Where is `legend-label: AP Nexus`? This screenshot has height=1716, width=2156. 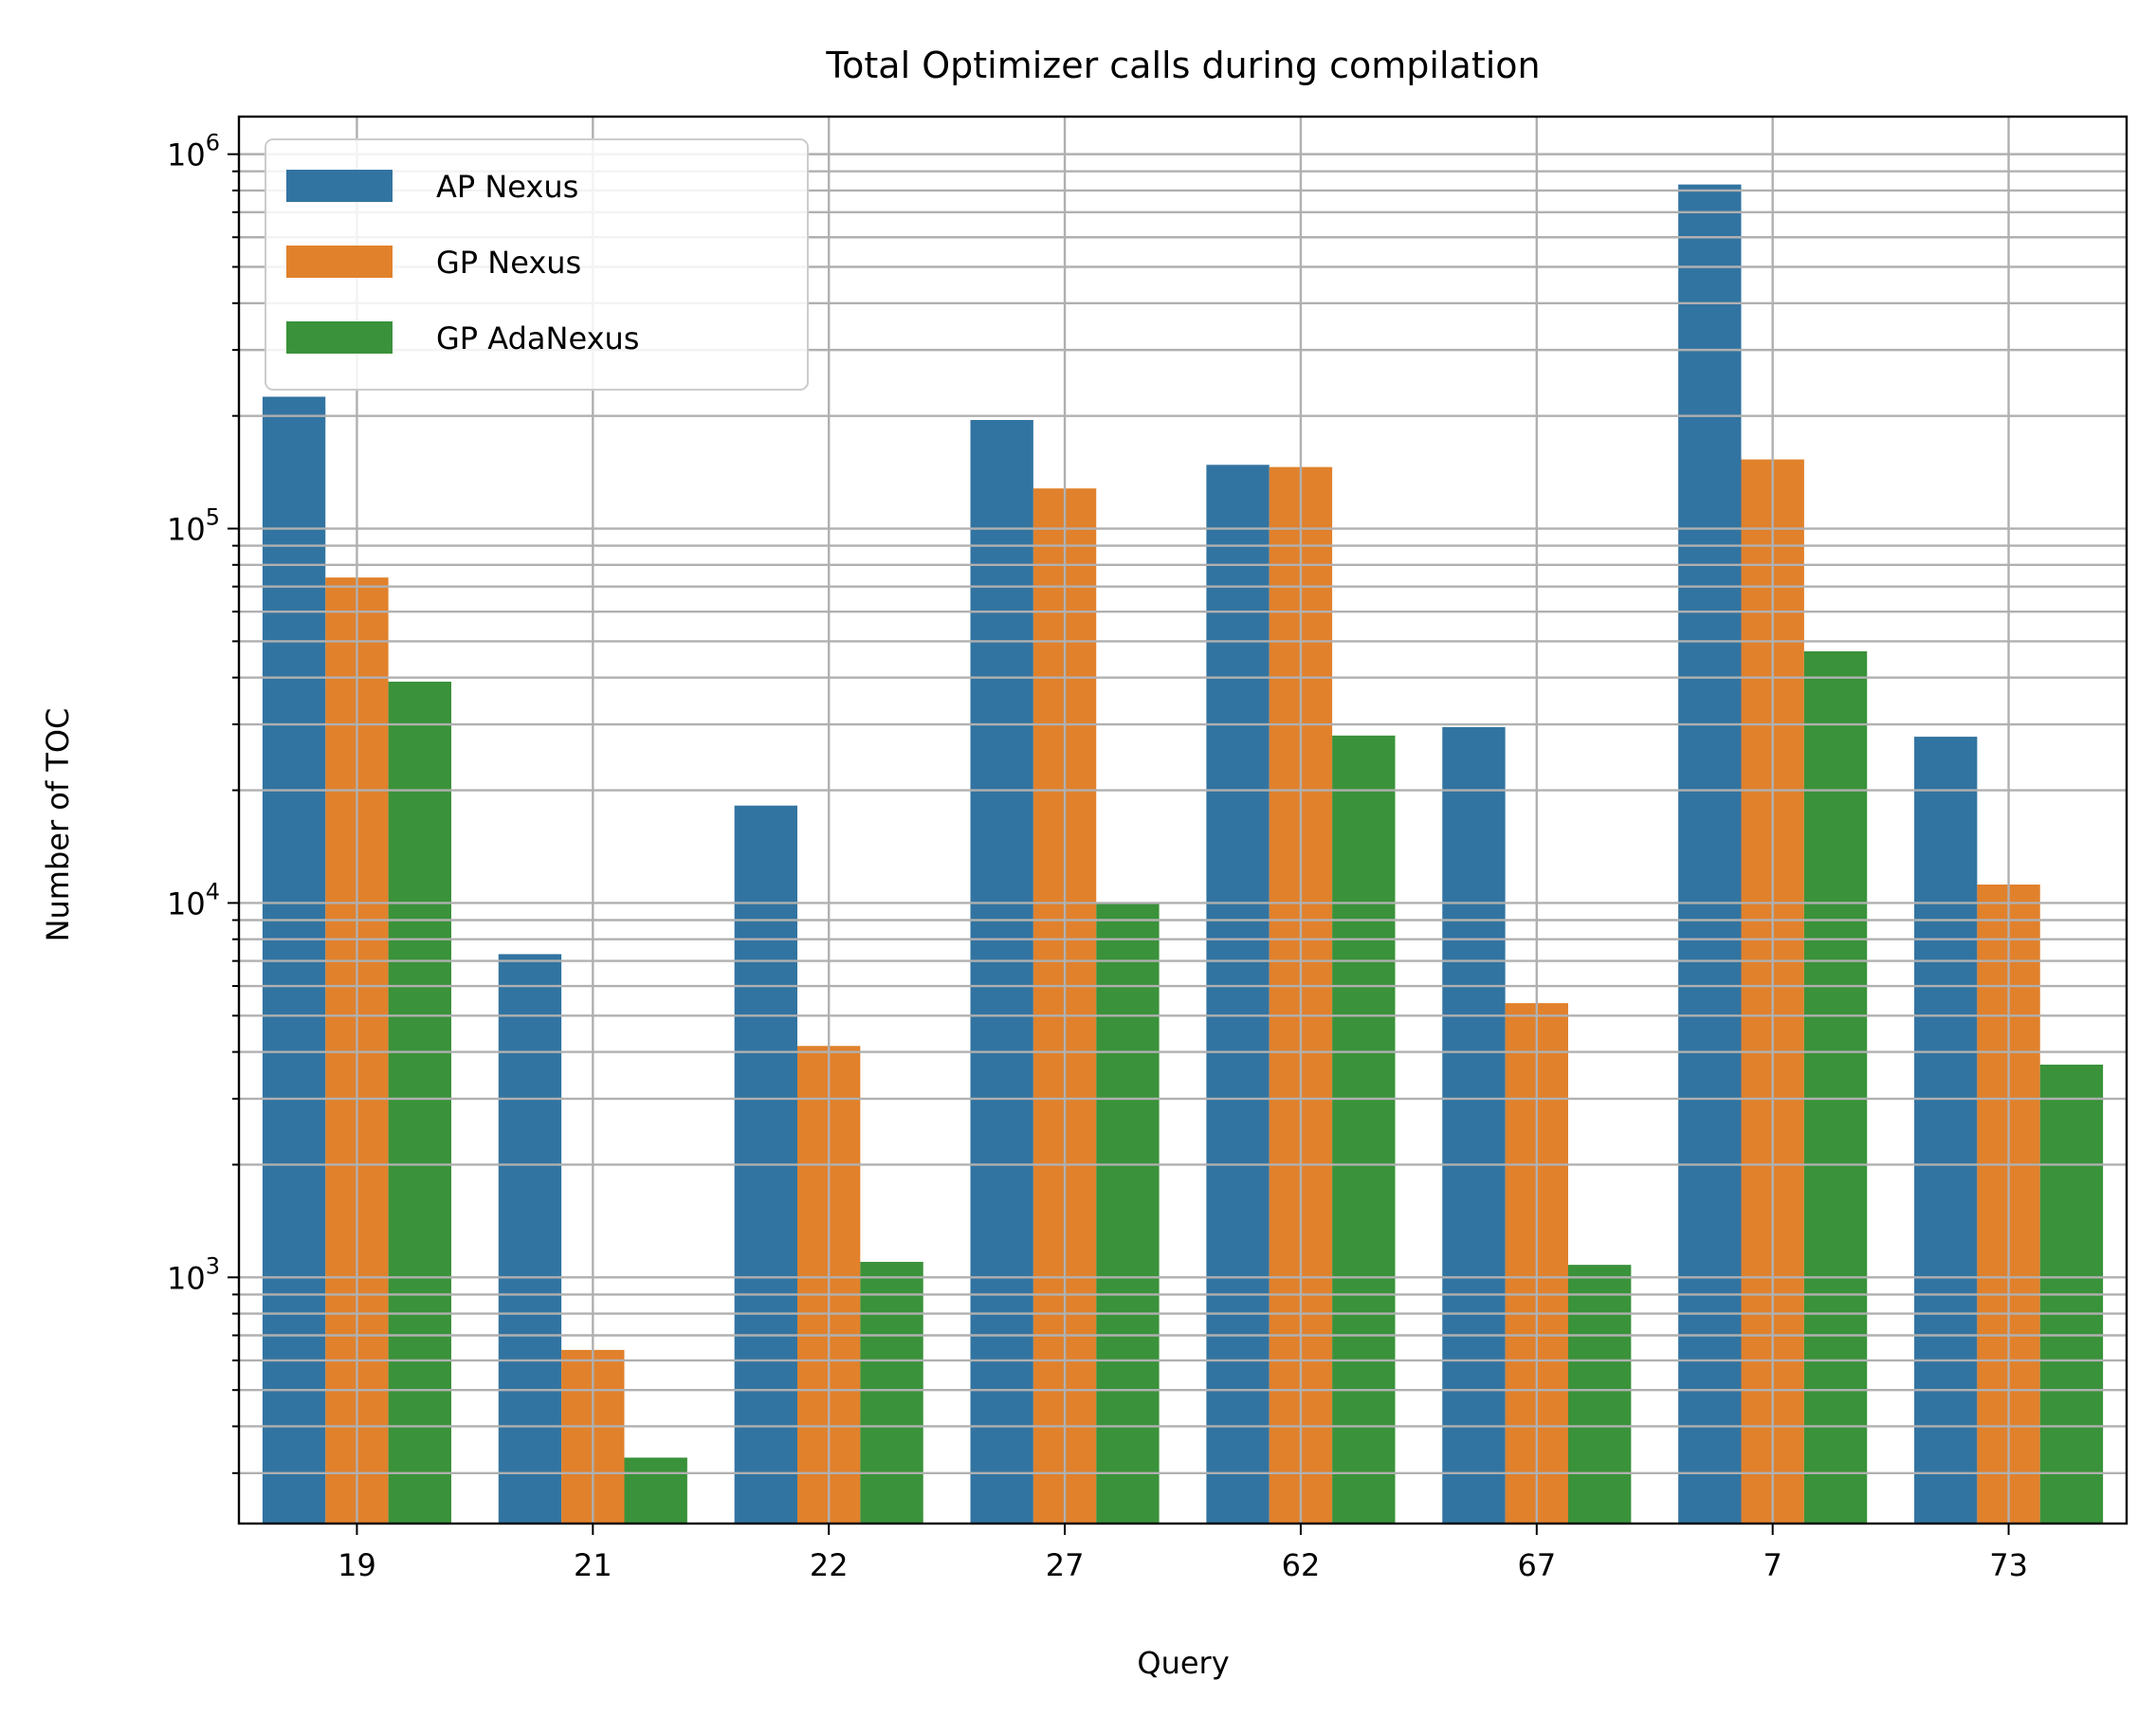
legend-label: AP Nexus is located at coordinates (507, 187).